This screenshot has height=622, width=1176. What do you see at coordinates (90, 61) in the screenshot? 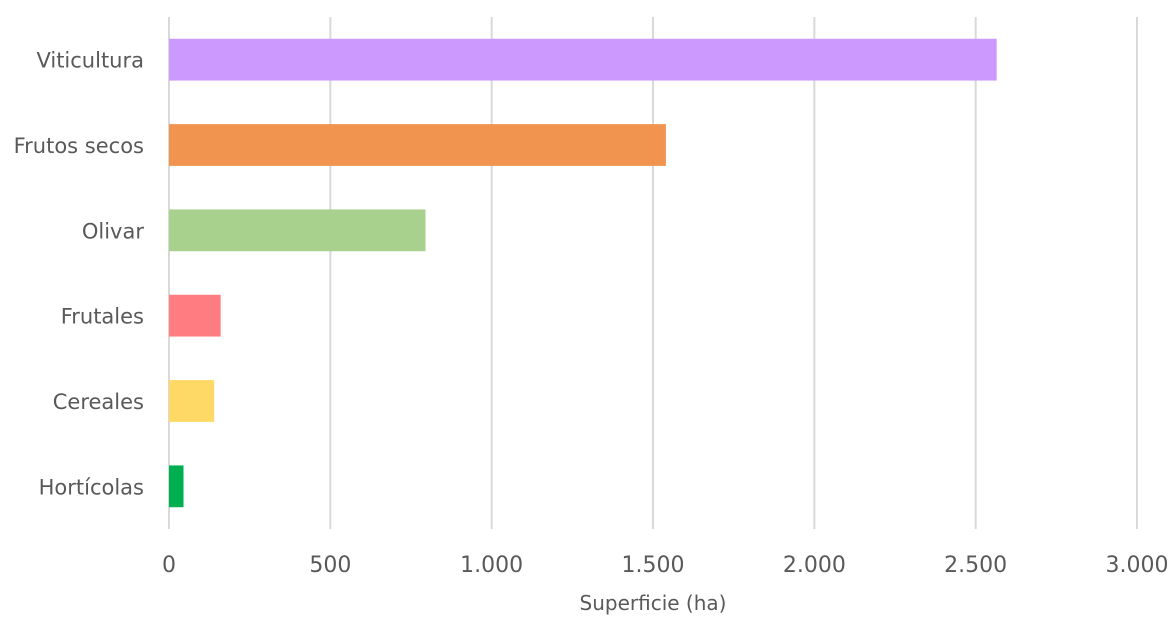
I see `category-label: Viticultura` at bounding box center [90, 61].